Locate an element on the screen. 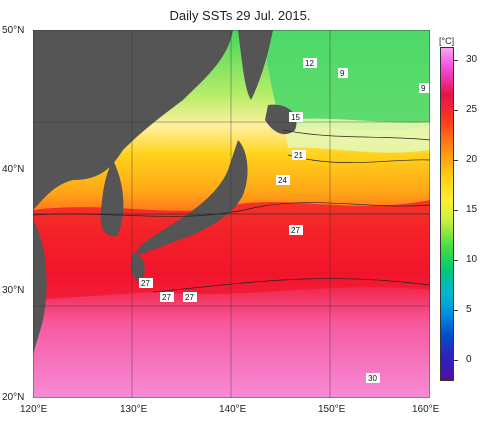  land-kyushu is located at coordinates (137, 267).